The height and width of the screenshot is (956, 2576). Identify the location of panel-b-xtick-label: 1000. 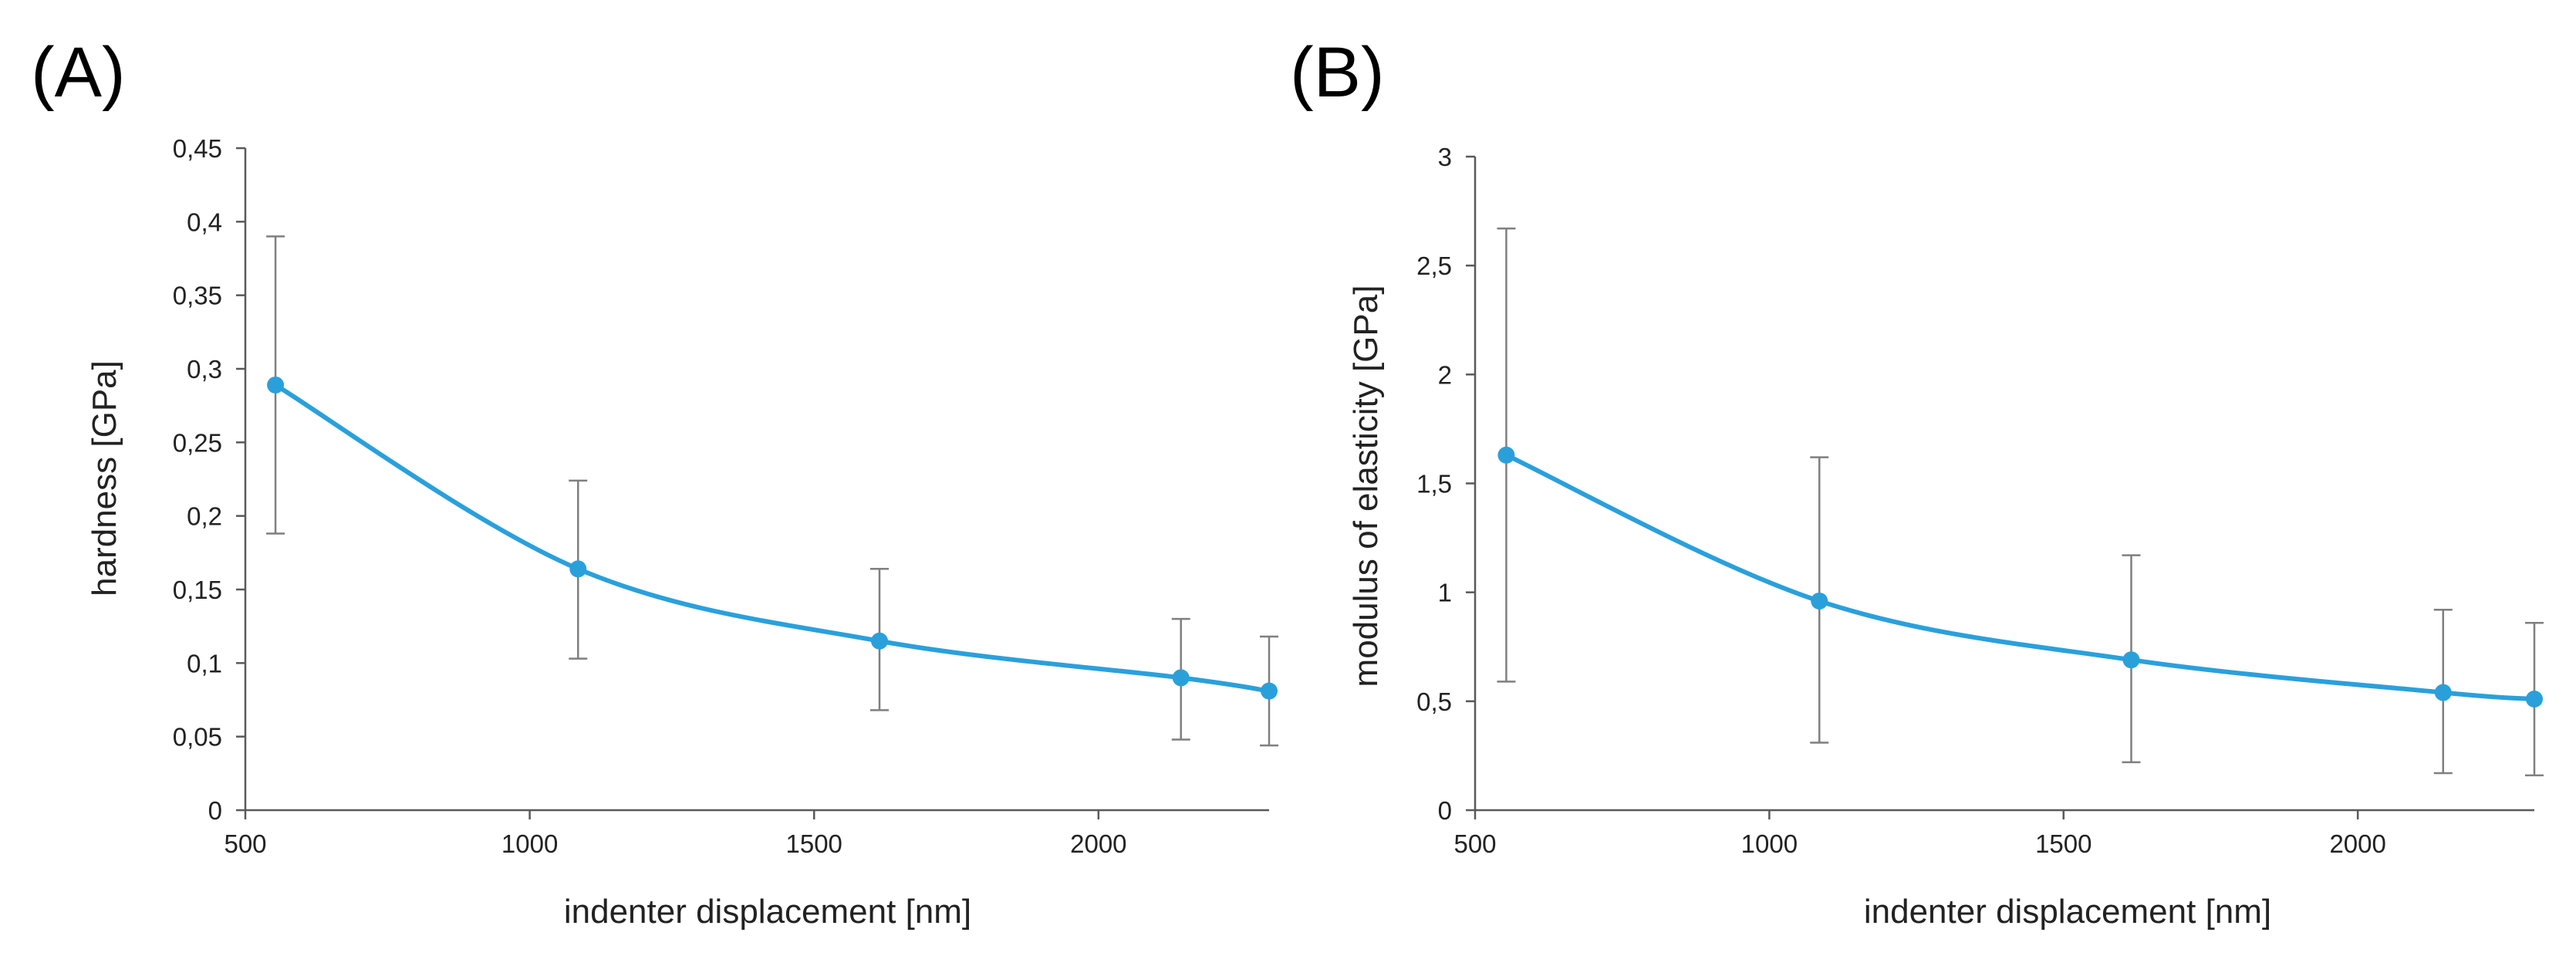
(1769, 843).